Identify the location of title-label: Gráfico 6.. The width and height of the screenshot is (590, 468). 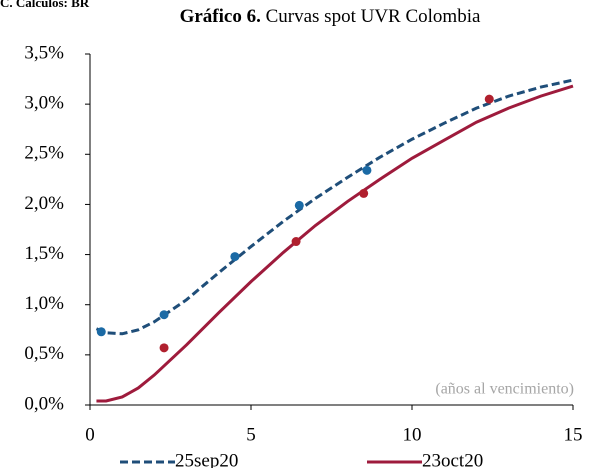
(220, 16).